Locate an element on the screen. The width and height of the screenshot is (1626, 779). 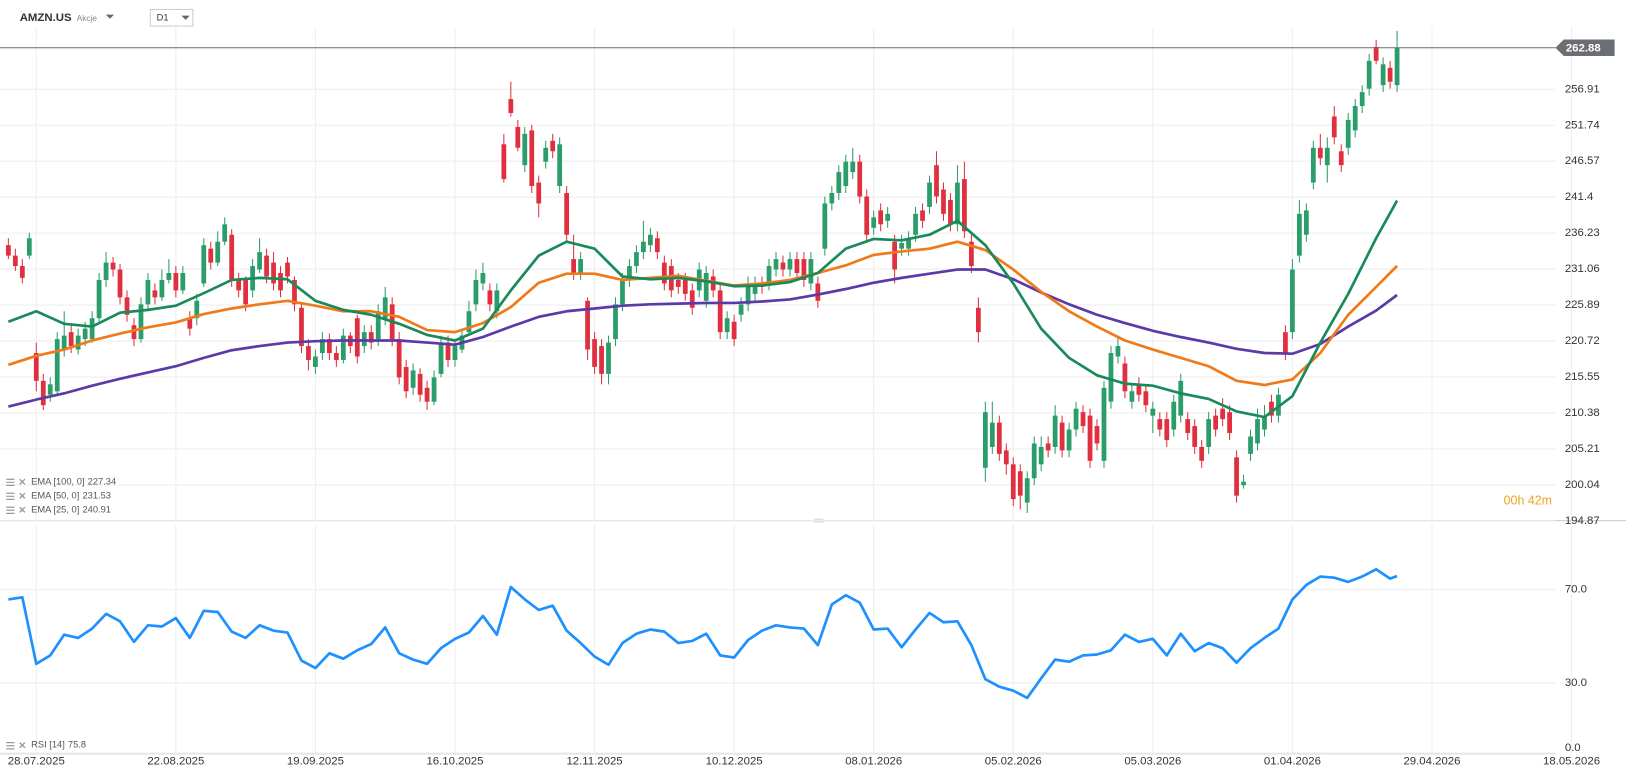
x-tick-label: 28.07.2025 is located at coordinates (36, 761).